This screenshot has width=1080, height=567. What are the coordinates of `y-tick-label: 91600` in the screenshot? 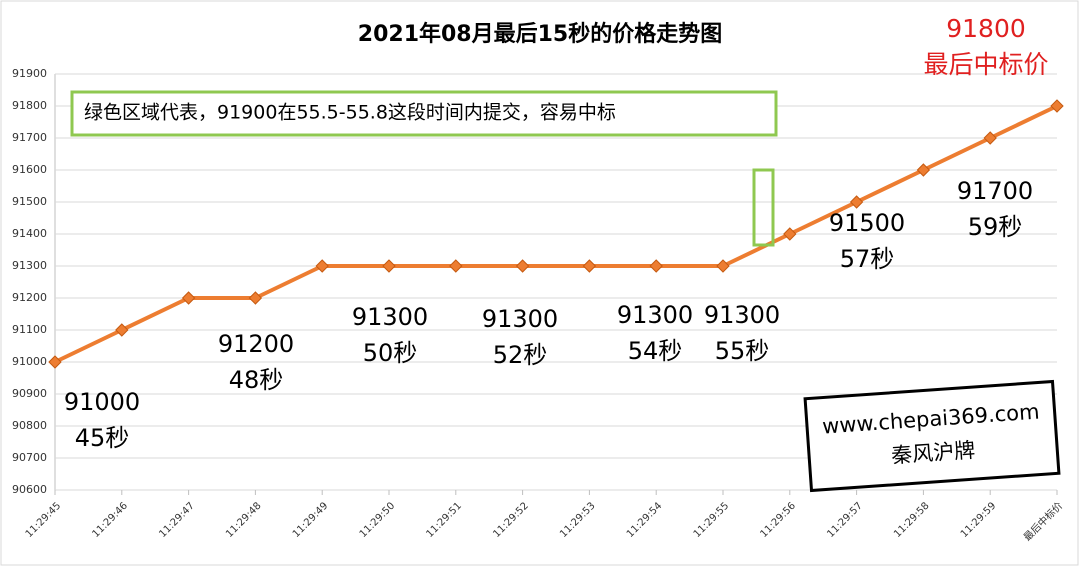 It's located at (29, 169).